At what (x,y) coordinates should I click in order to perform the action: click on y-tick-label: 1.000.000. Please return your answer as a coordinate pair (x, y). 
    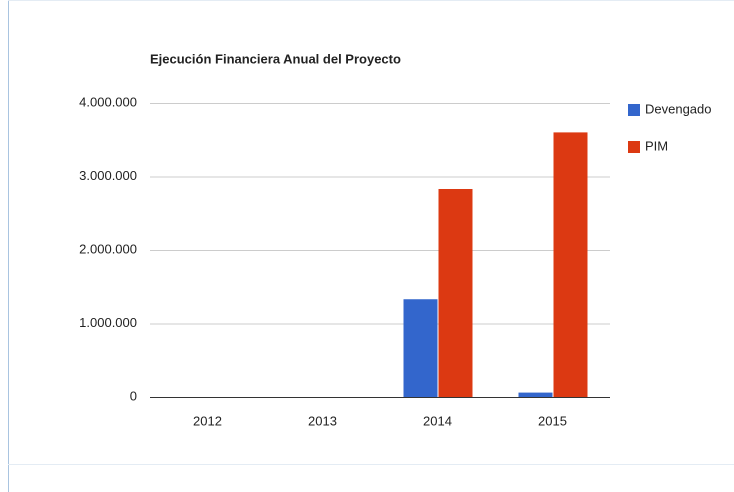
    Looking at the image, I should click on (108, 322).